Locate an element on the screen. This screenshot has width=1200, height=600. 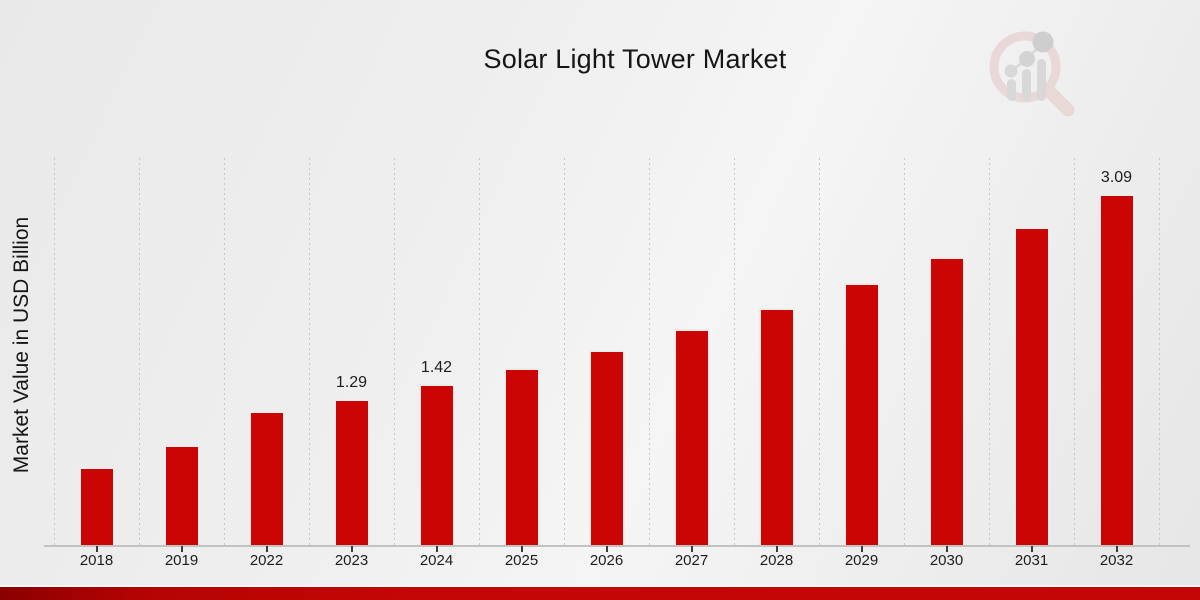
x-axis-line is located at coordinates (617, 546).